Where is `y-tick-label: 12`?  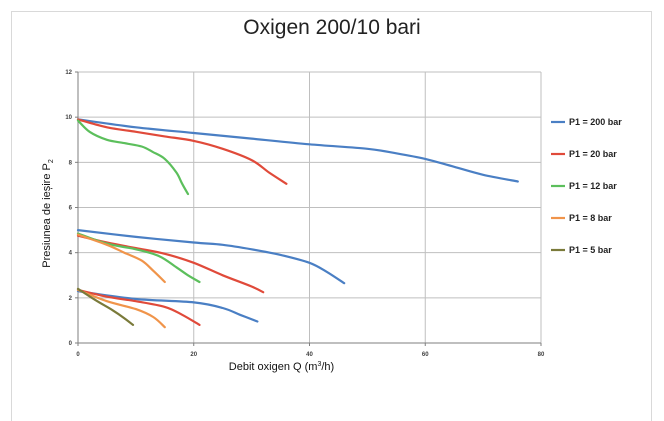
y-tick-label: 12 is located at coordinates (68, 73).